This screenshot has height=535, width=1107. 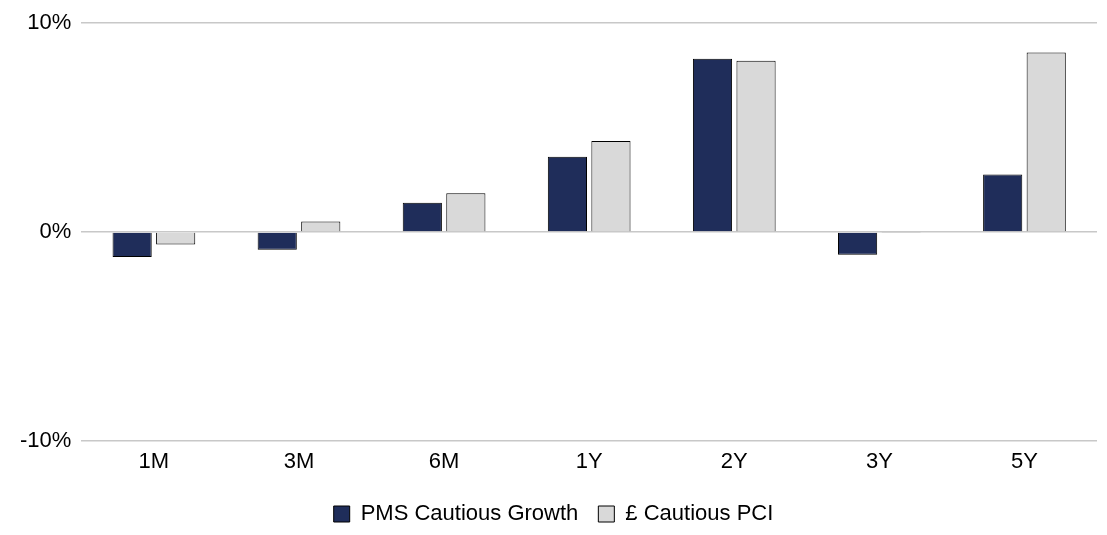 I want to click on x-tick-label: 3M, so click(x=299, y=460).